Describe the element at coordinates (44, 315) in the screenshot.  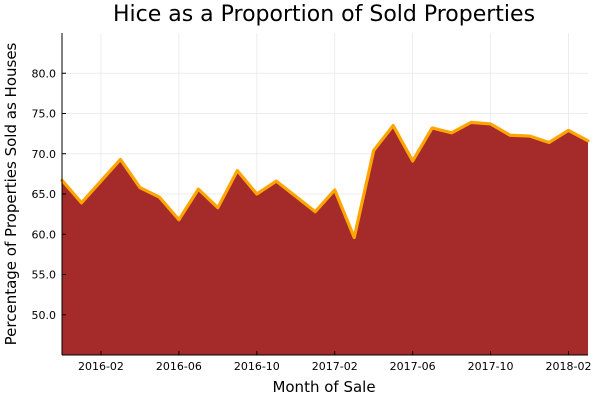
I see `y-tick-label: 50.0` at that location.